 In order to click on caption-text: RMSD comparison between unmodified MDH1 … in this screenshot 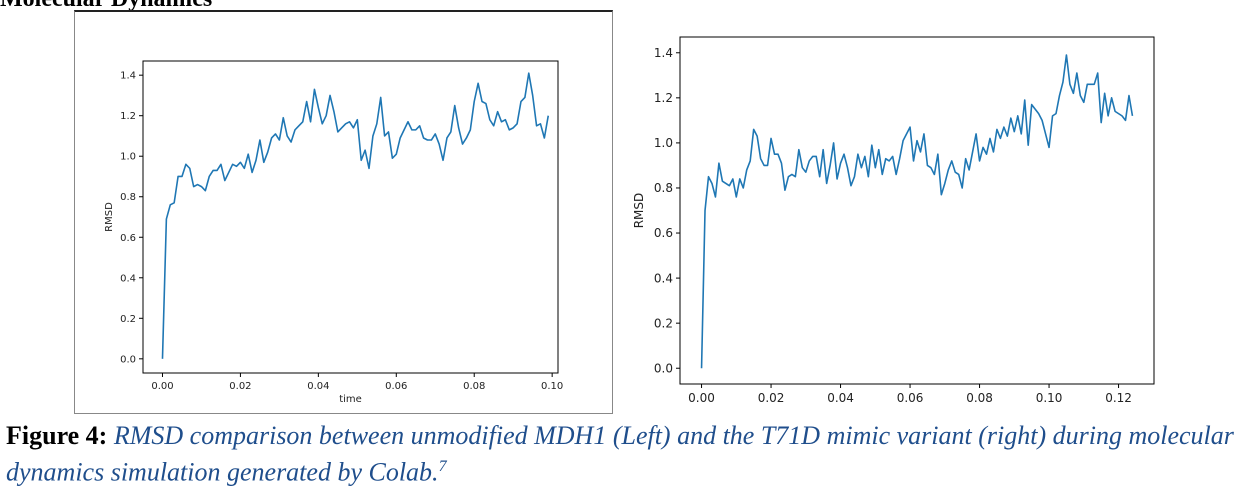, I will do `click(620, 454)`.